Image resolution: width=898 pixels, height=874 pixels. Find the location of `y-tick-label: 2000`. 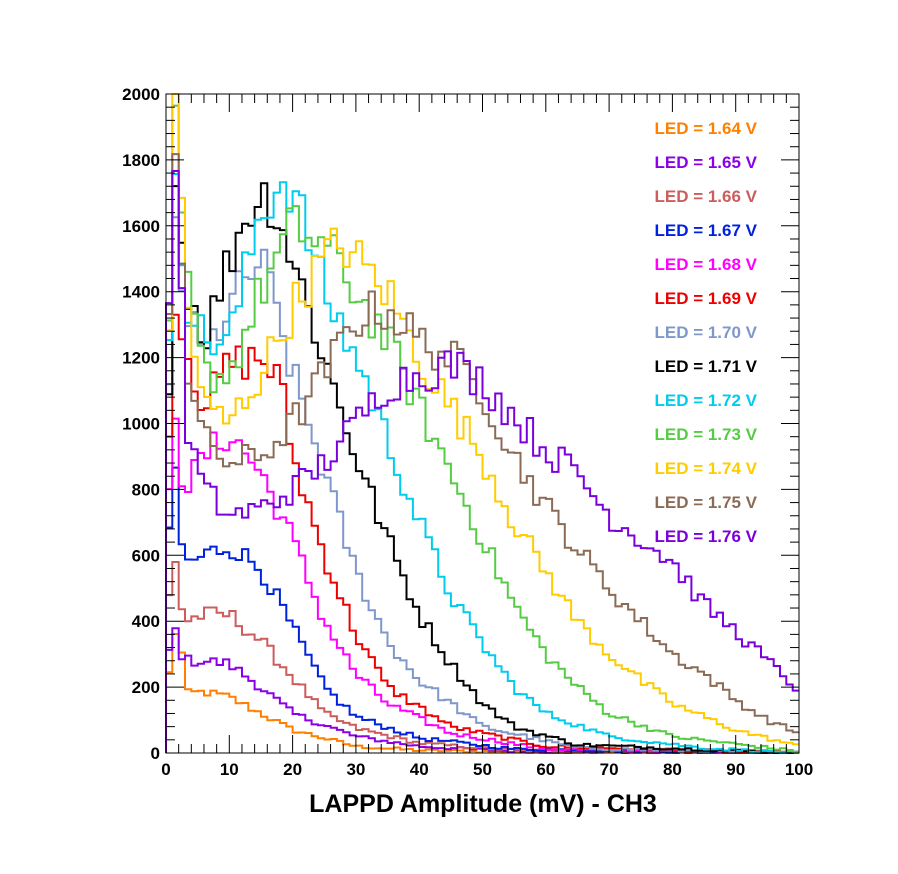

y-tick-label: 2000 is located at coordinates (141, 94).